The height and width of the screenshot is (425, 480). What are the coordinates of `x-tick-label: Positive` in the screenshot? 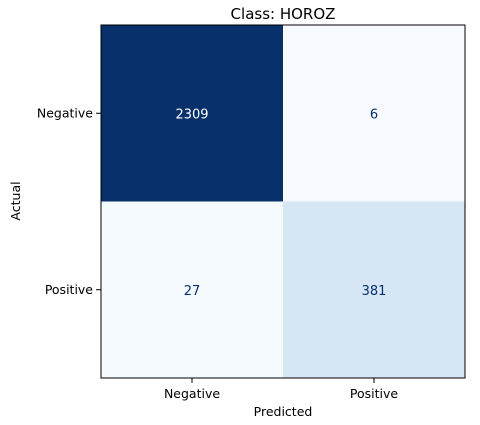 It's located at (374, 393).